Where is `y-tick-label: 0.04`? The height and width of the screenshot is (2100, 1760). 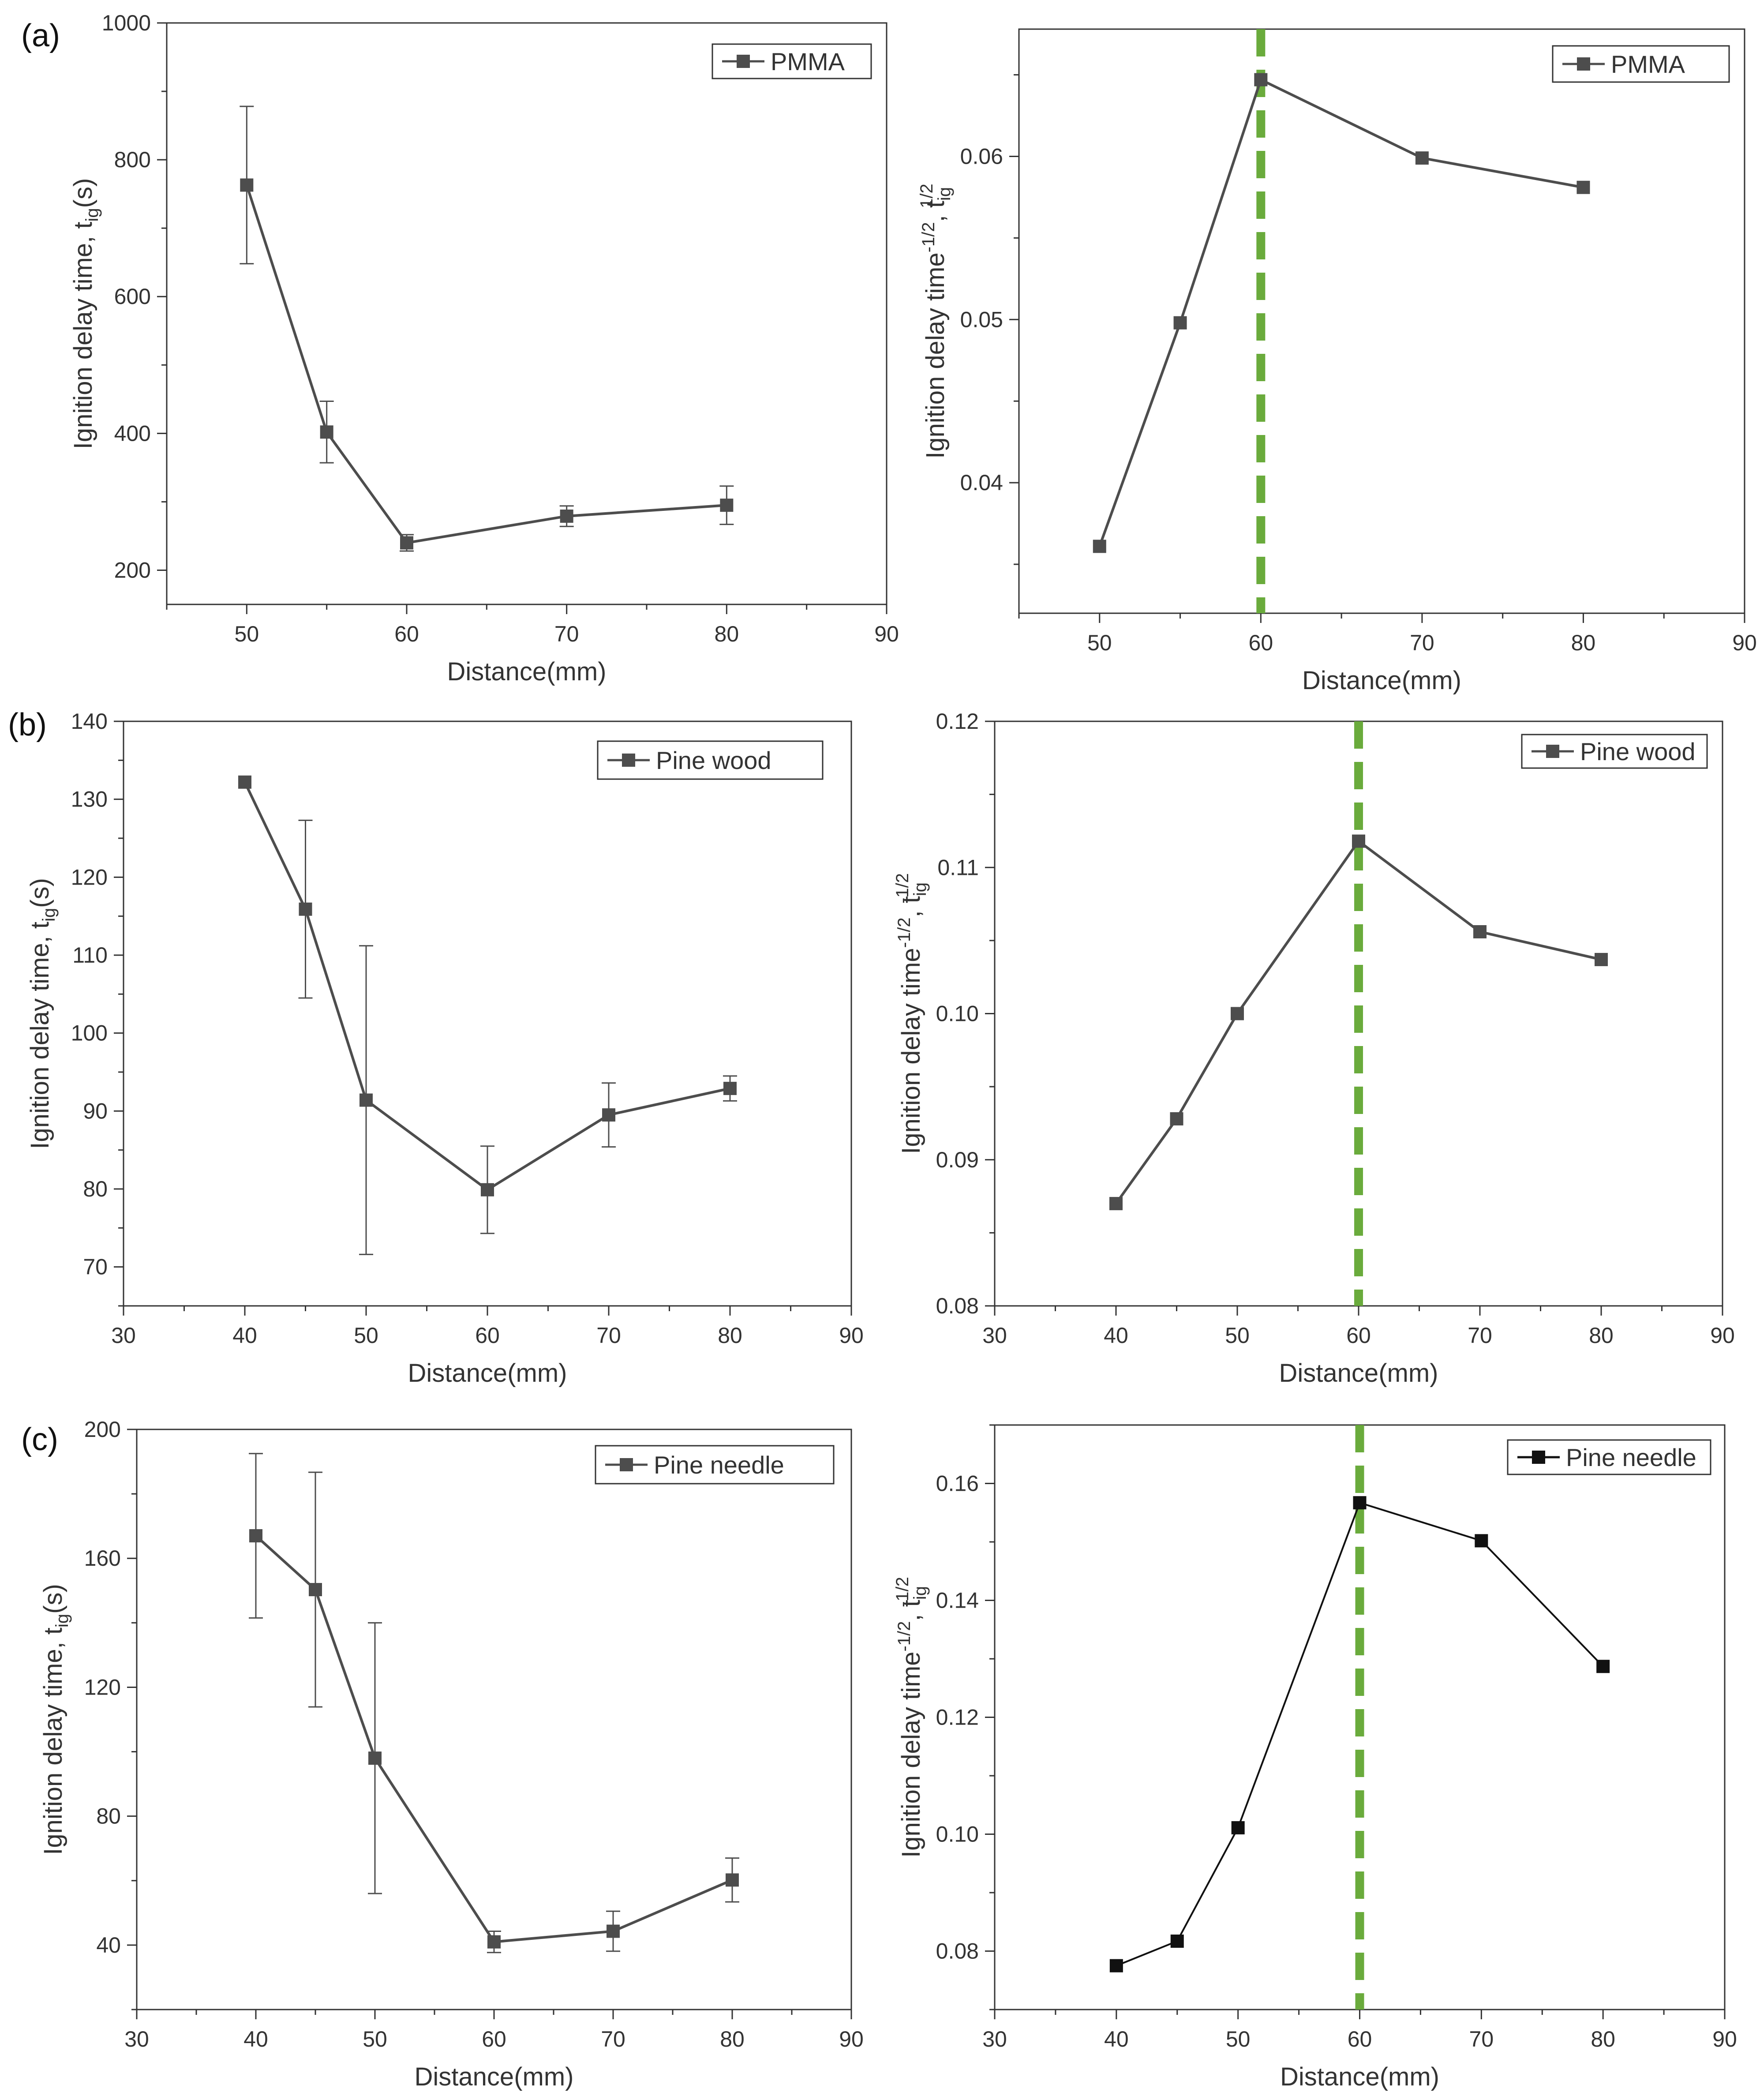
y-tick-label: 0.04 is located at coordinates (981, 482).